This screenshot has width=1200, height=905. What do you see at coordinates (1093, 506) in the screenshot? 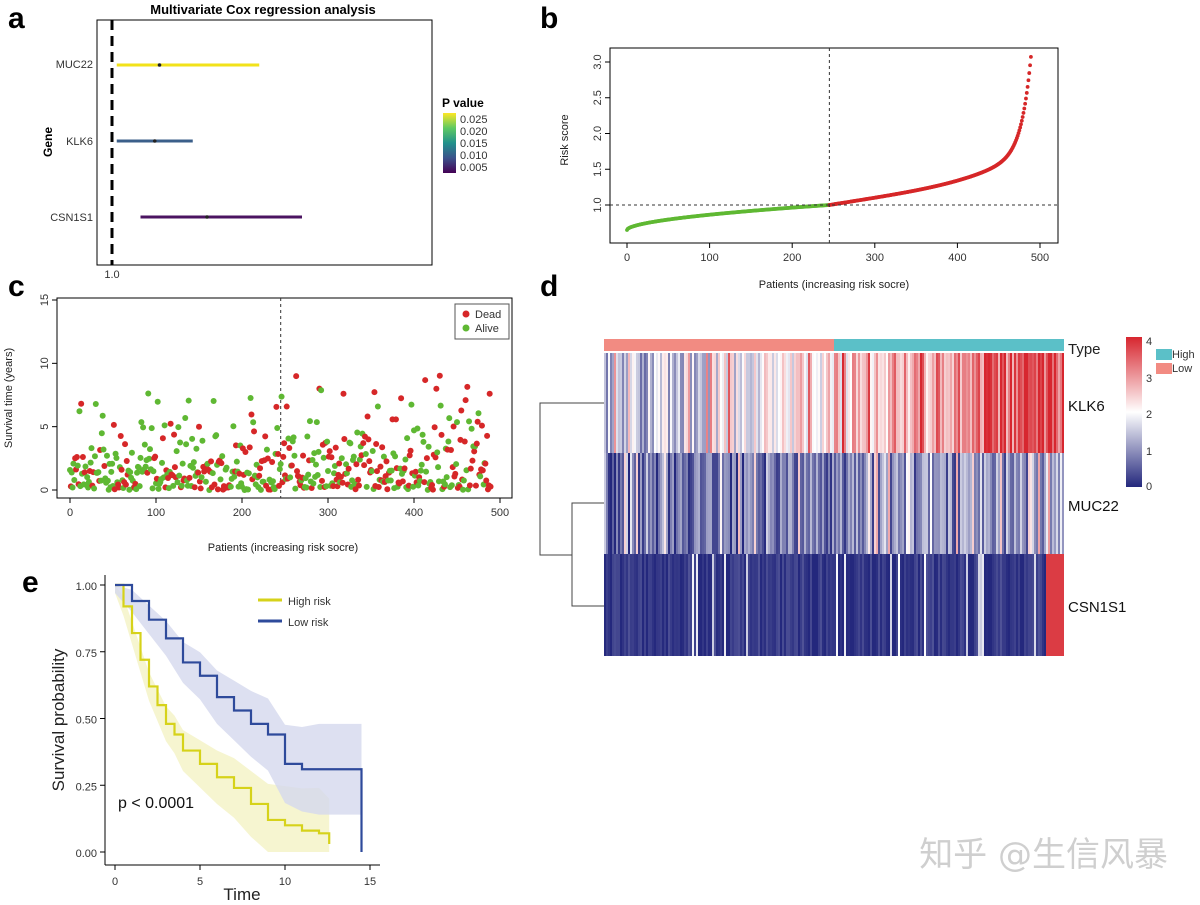
I see `panel-d-row-label: MUC22` at bounding box center [1093, 506].